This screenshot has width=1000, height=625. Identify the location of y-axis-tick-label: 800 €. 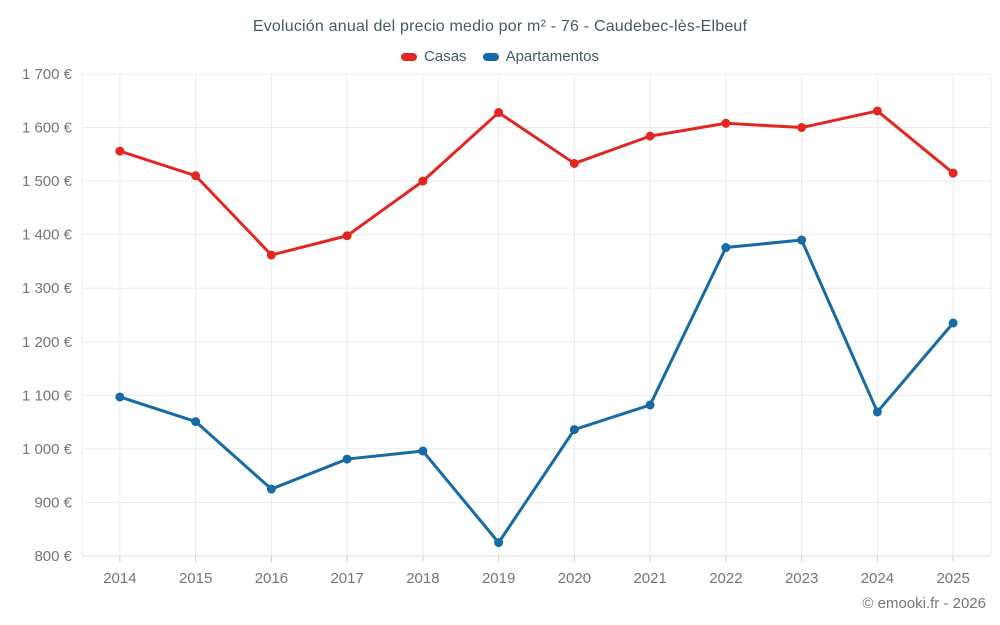
(53, 556).